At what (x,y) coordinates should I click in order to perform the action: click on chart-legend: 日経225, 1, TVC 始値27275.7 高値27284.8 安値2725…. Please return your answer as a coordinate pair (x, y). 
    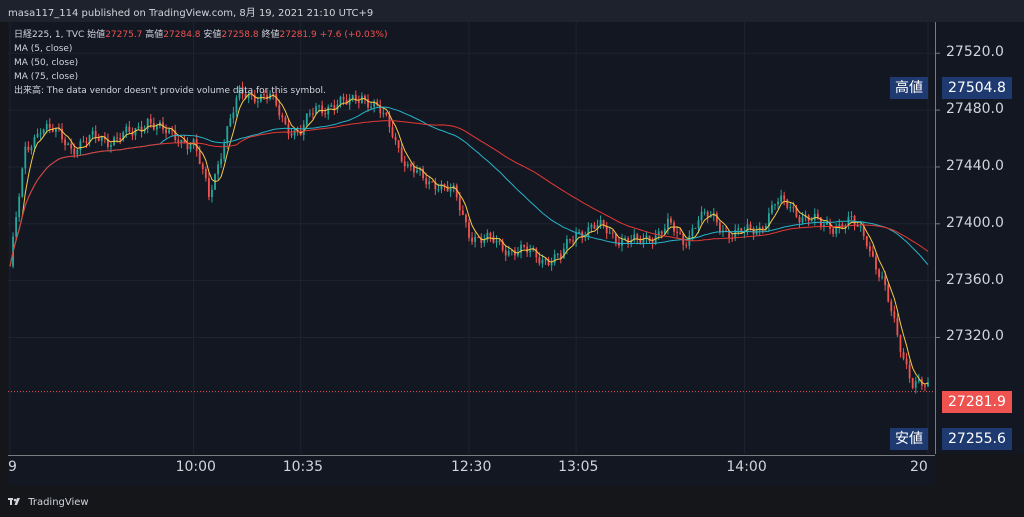
    Looking at the image, I should click on (200, 63).